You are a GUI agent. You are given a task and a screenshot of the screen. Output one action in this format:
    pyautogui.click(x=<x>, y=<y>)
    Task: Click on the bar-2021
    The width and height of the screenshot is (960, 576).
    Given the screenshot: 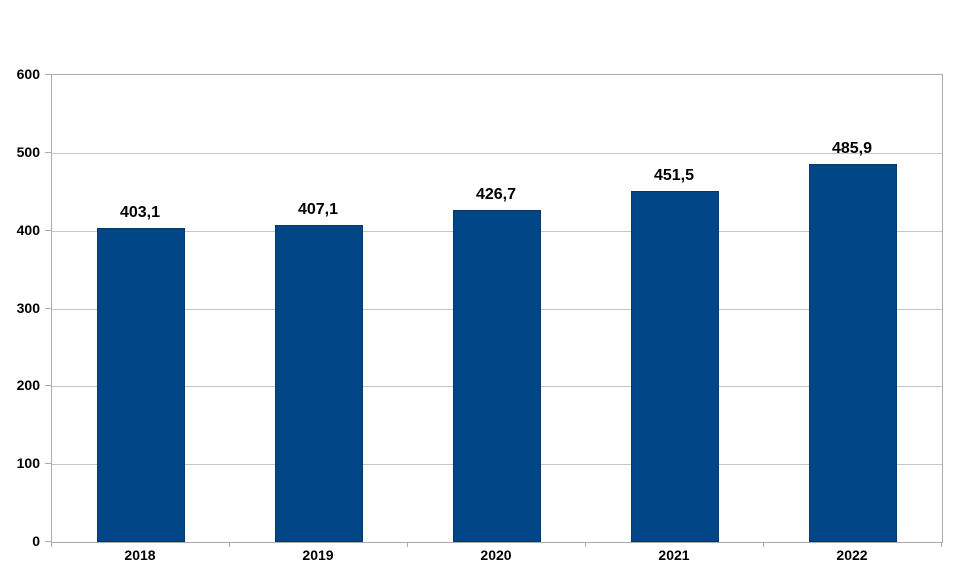 What is the action you would take?
    pyautogui.click(x=675, y=366)
    